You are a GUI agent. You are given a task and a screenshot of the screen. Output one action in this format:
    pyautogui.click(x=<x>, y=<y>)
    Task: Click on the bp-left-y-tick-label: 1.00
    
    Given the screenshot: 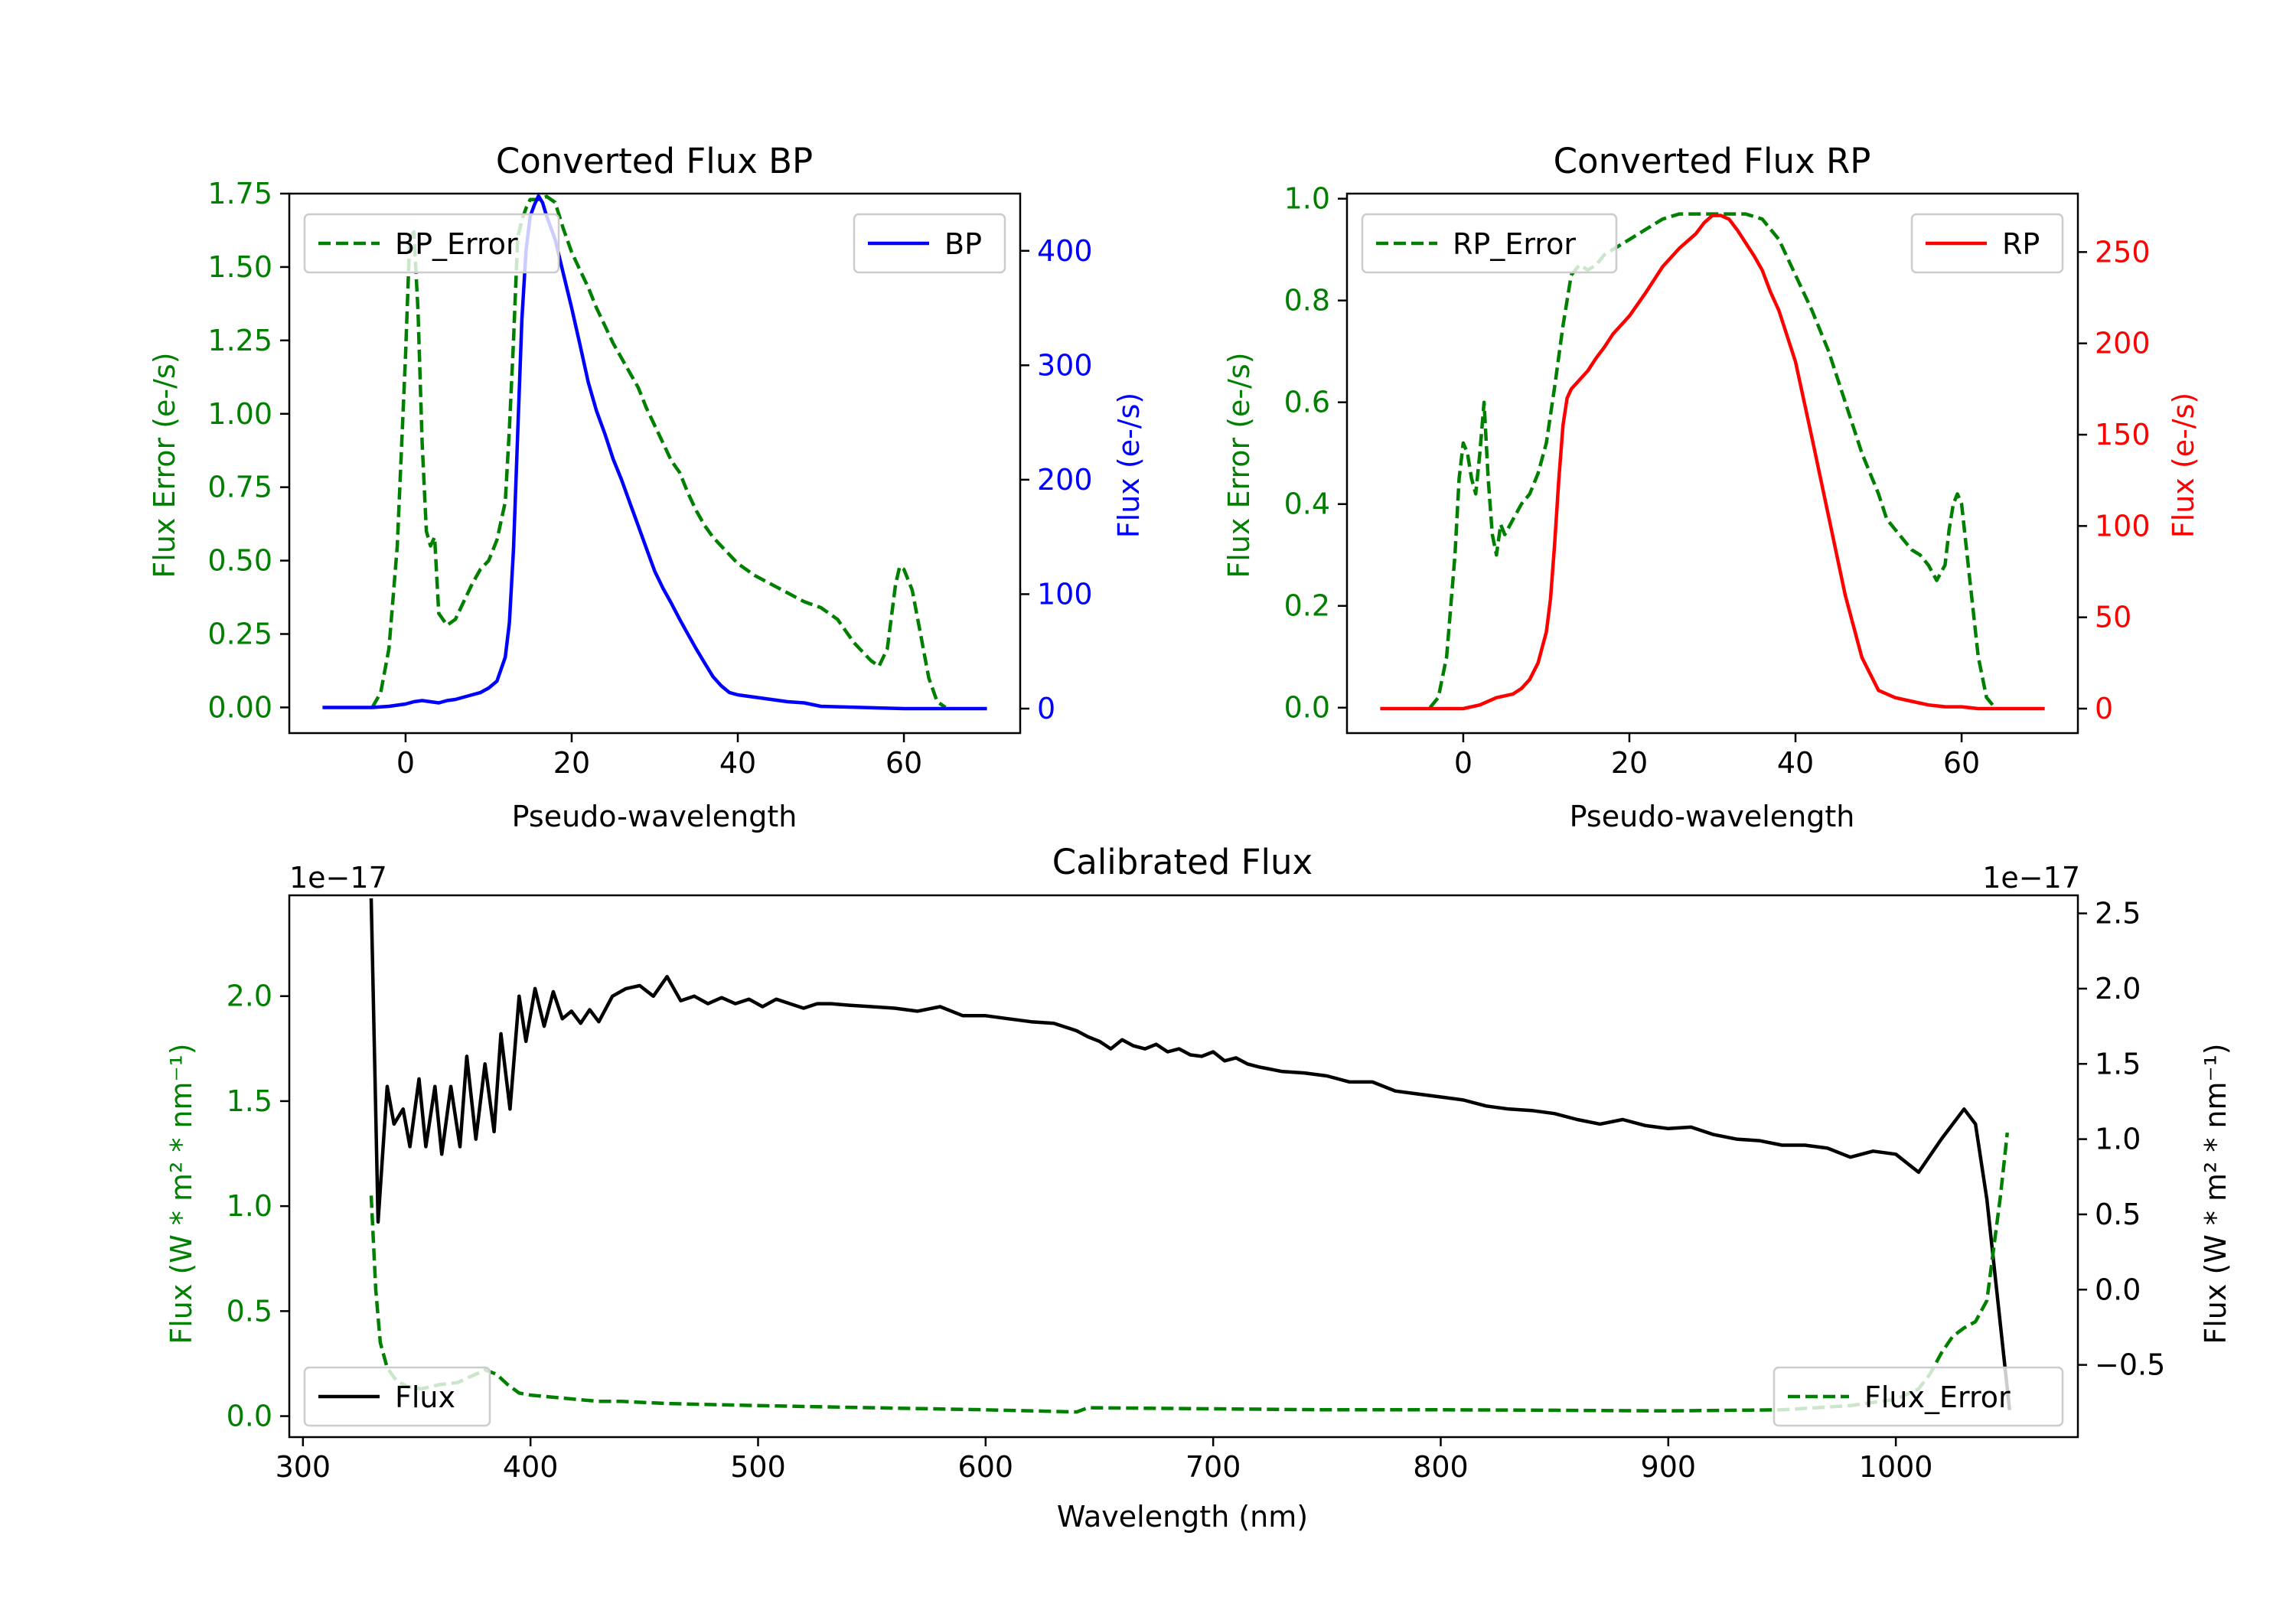 What is the action you would take?
    pyautogui.click(x=239, y=414)
    